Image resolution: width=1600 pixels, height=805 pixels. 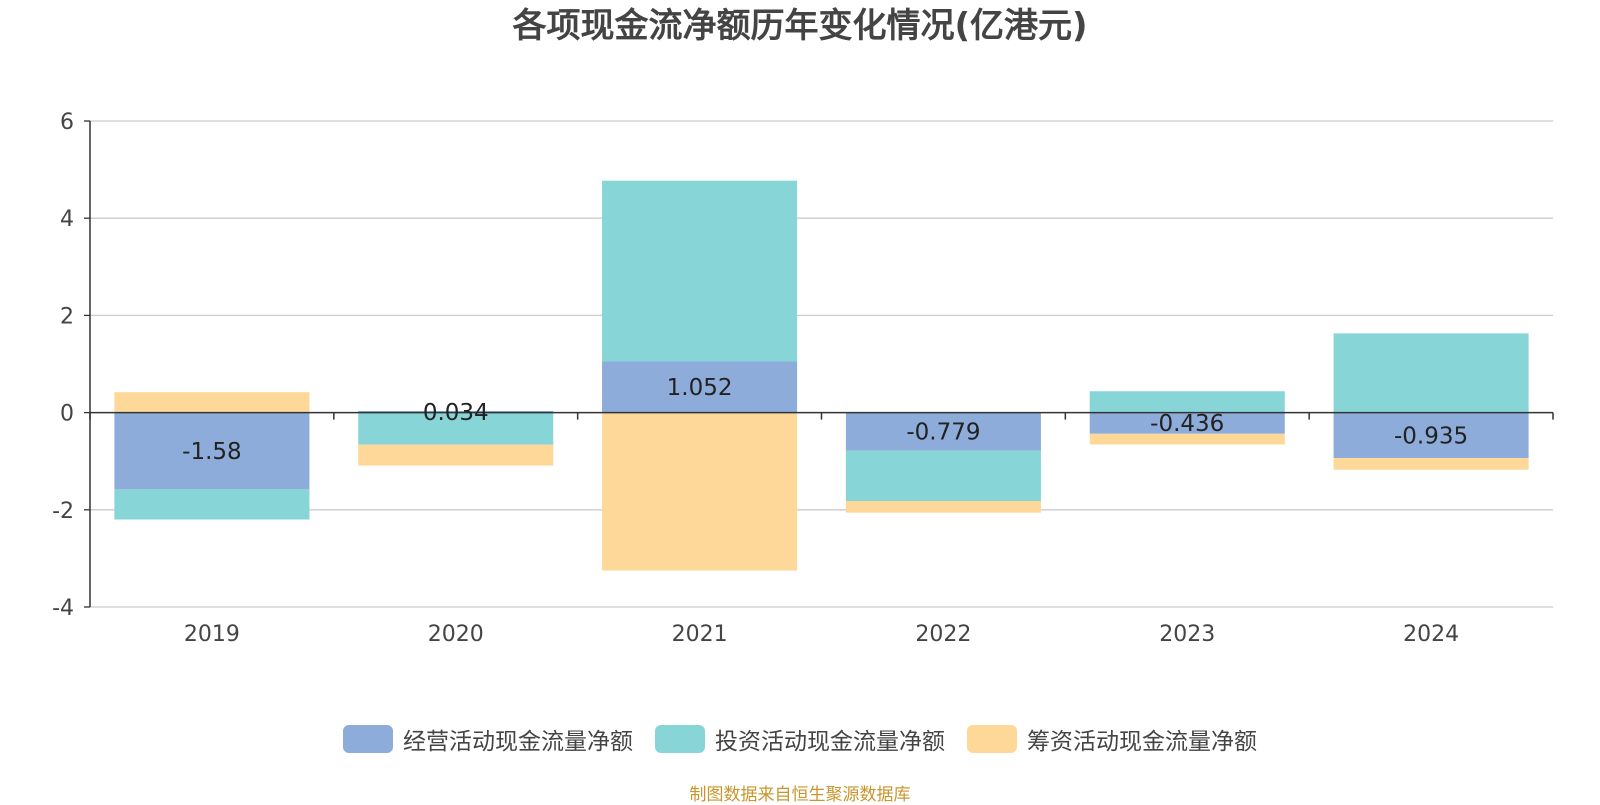 I want to click on data-label: -0.436, so click(x=1187, y=424).